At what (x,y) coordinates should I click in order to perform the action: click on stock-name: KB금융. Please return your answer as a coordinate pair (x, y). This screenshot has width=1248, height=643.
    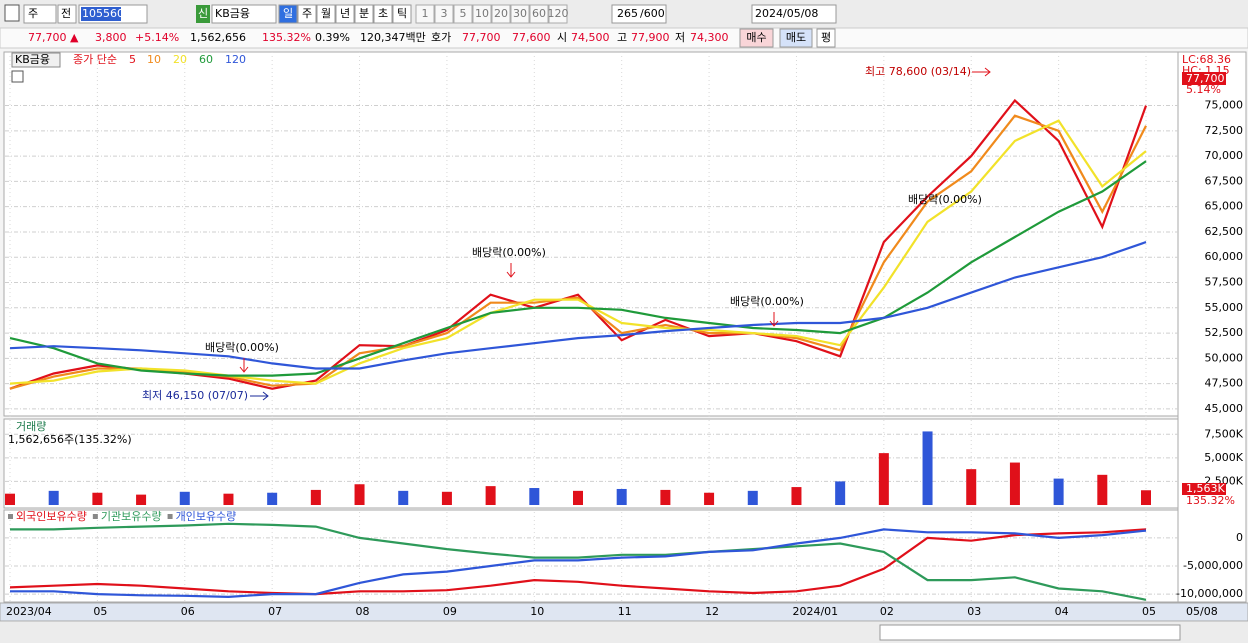
    Looking at the image, I should click on (232, 13).